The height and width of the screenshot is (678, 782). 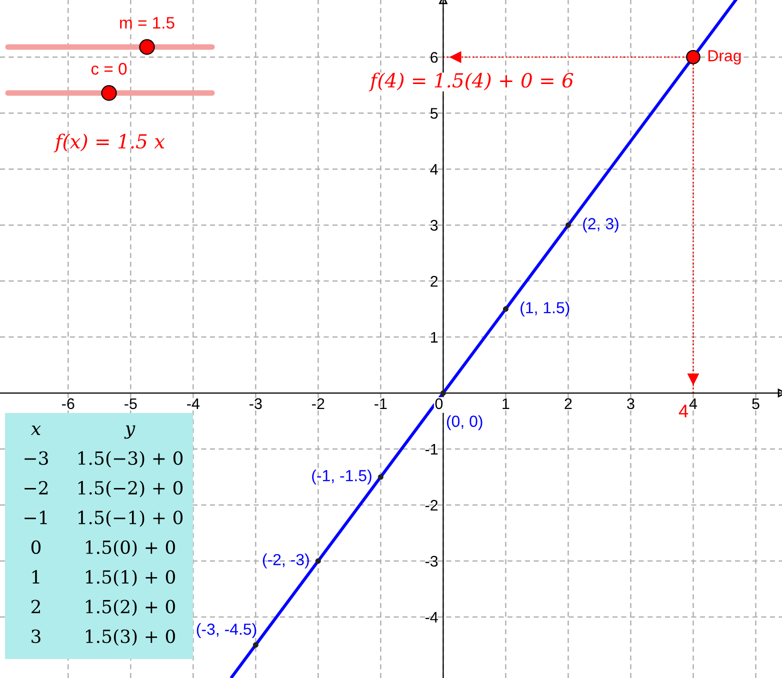 I want to click on x-tick-label: 2, so click(x=568, y=403).